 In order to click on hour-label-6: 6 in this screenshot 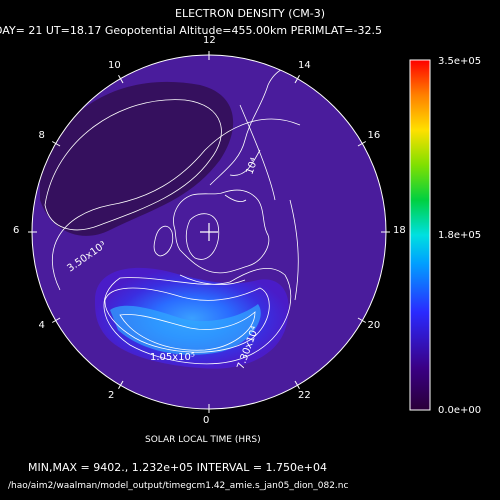, I will do `click(16, 230)`.